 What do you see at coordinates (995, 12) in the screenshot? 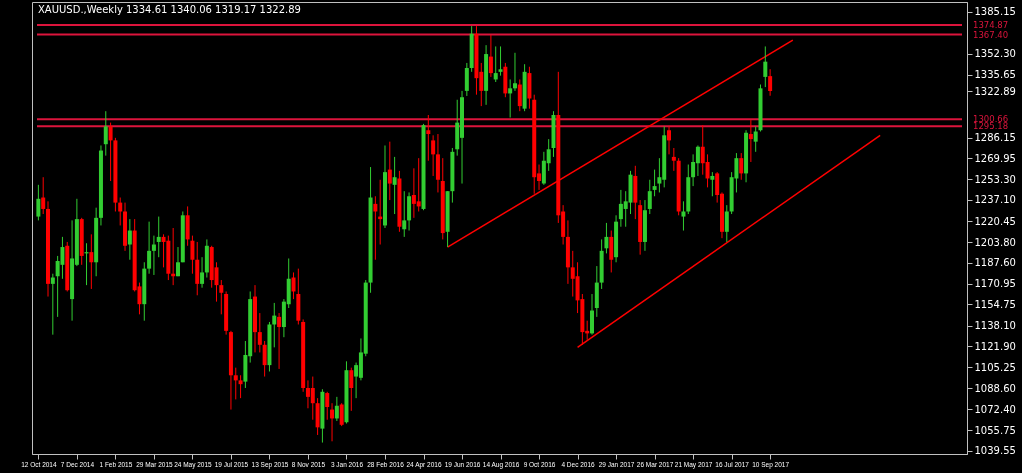
I see `y-tick-label: 1385.15` at bounding box center [995, 12].